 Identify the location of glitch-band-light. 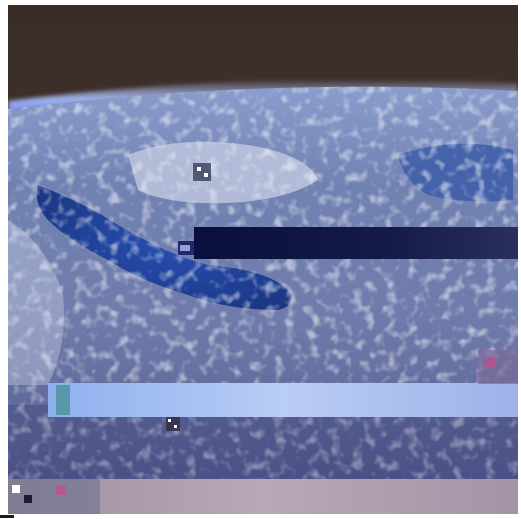
(283, 400).